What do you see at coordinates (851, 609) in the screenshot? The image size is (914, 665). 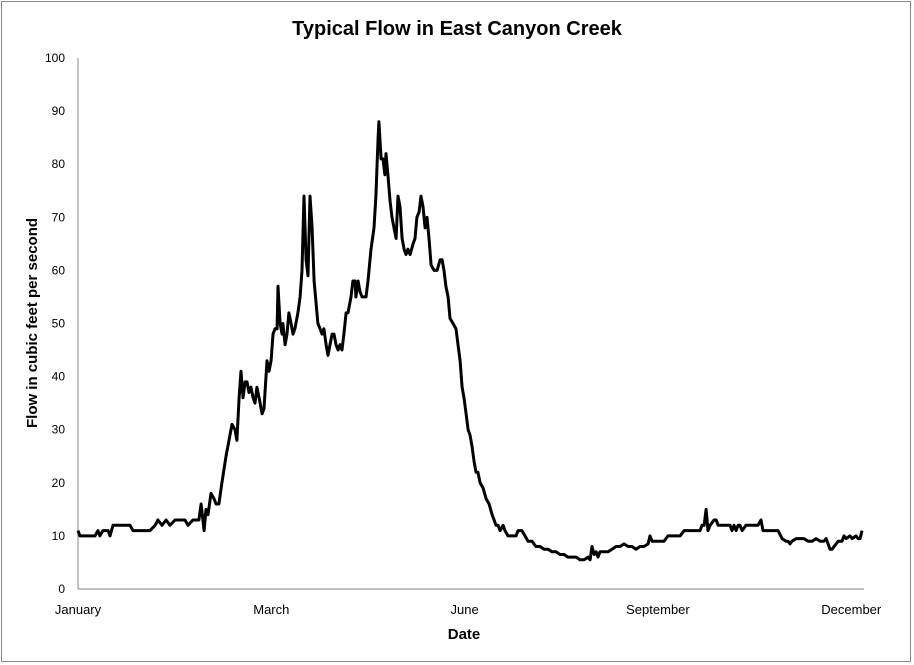 I see `x-tick-label: December` at bounding box center [851, 609].